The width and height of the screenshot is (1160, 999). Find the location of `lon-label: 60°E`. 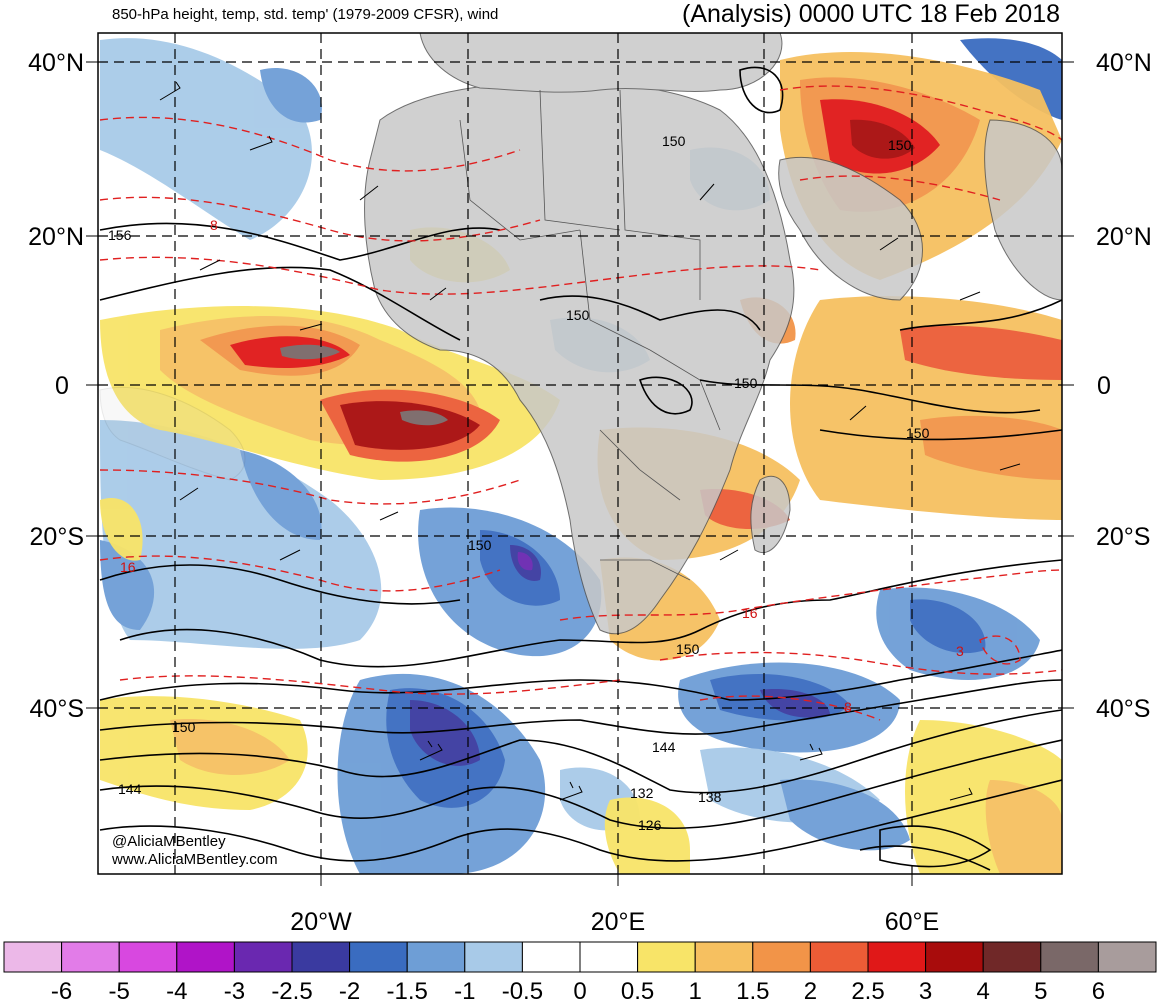

lon-label: 60°E is located at coordinates (912, 922).